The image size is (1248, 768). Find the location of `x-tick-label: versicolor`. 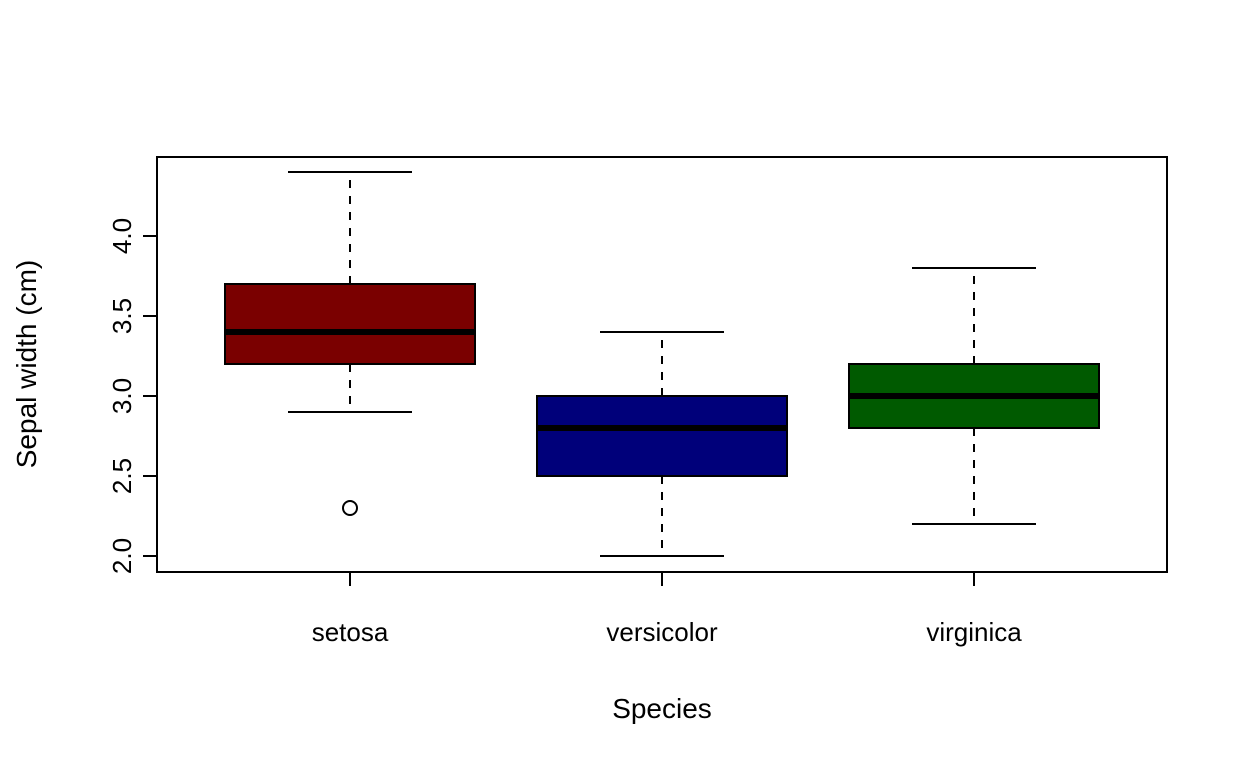

x-tick-label: versicolor is located at coordinates (662, 632).